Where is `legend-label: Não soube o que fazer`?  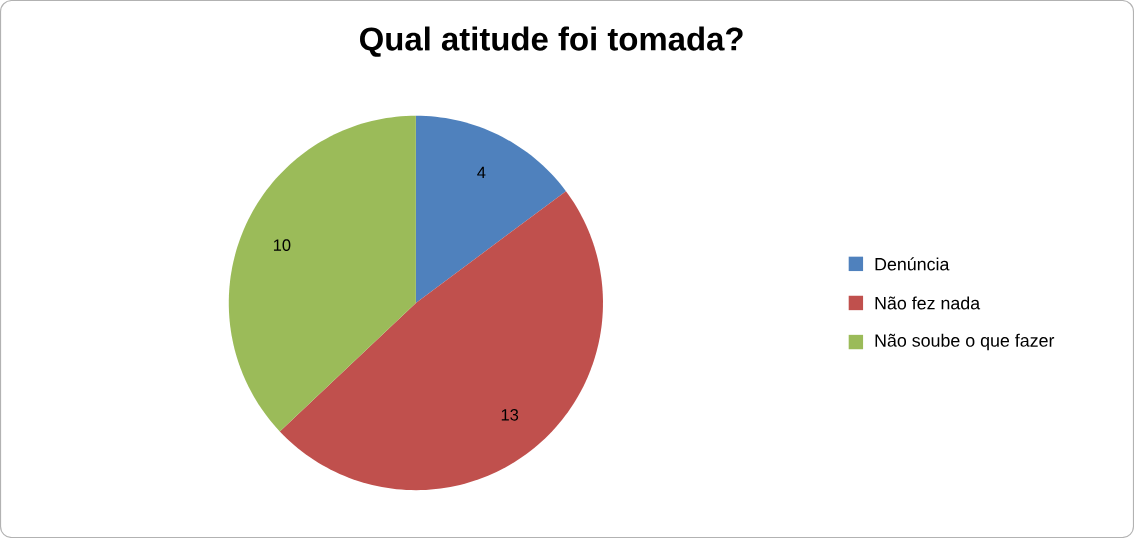
legend-label: Não soube o que fazer is located at coordinates (965, 342).